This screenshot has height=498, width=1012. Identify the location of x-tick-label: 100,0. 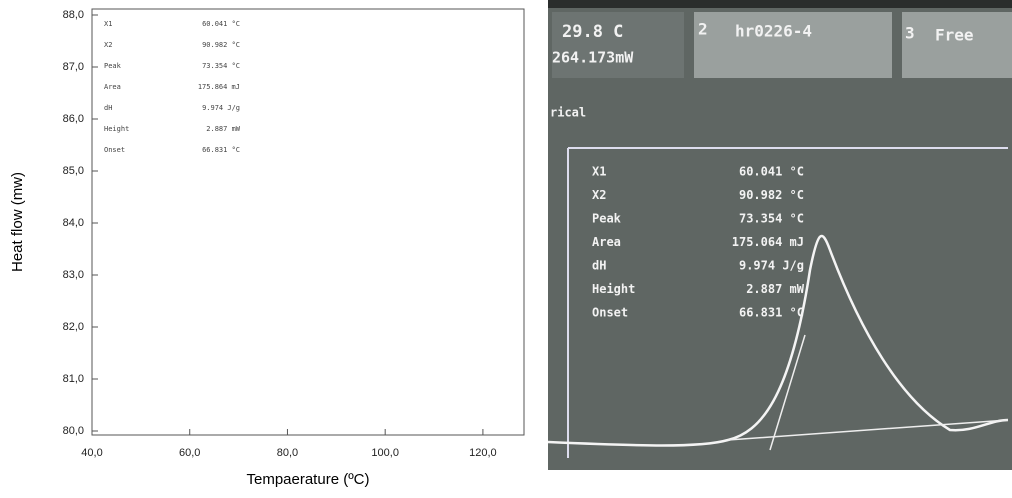
(385, 453).